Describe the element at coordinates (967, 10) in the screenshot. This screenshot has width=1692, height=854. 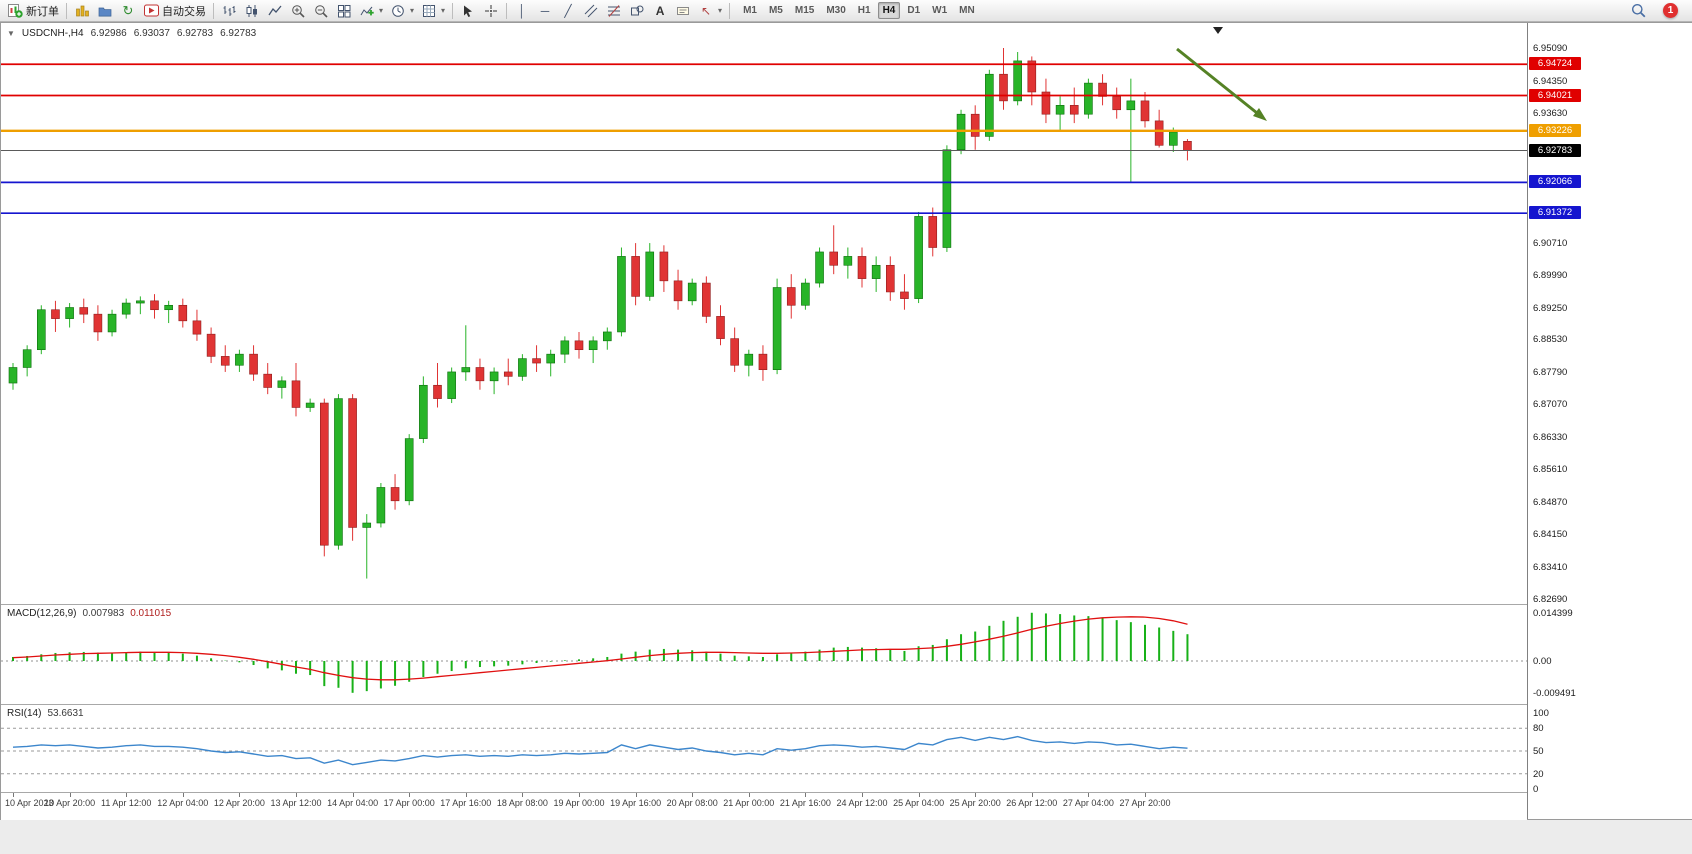
I see `timeframe-mn: MN` at that location.